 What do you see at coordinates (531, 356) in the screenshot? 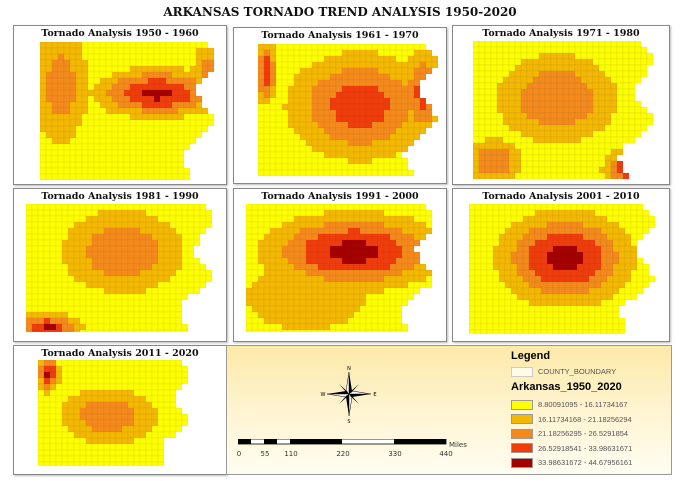
I see `legend-heading: Legend` at bounding box center [531, 356].